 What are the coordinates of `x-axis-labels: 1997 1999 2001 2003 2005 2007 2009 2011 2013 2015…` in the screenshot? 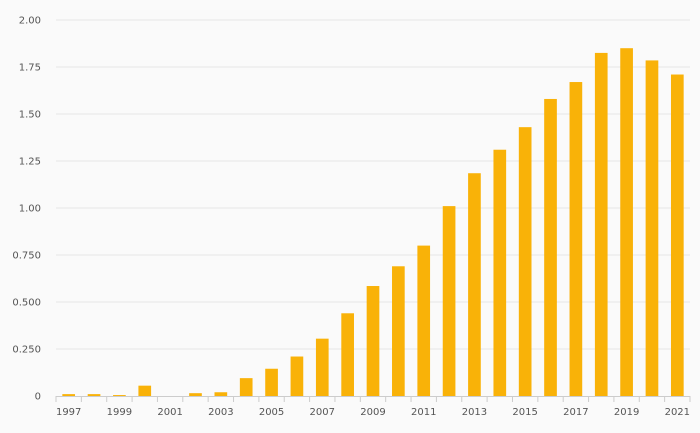 It's located at (373, 412).